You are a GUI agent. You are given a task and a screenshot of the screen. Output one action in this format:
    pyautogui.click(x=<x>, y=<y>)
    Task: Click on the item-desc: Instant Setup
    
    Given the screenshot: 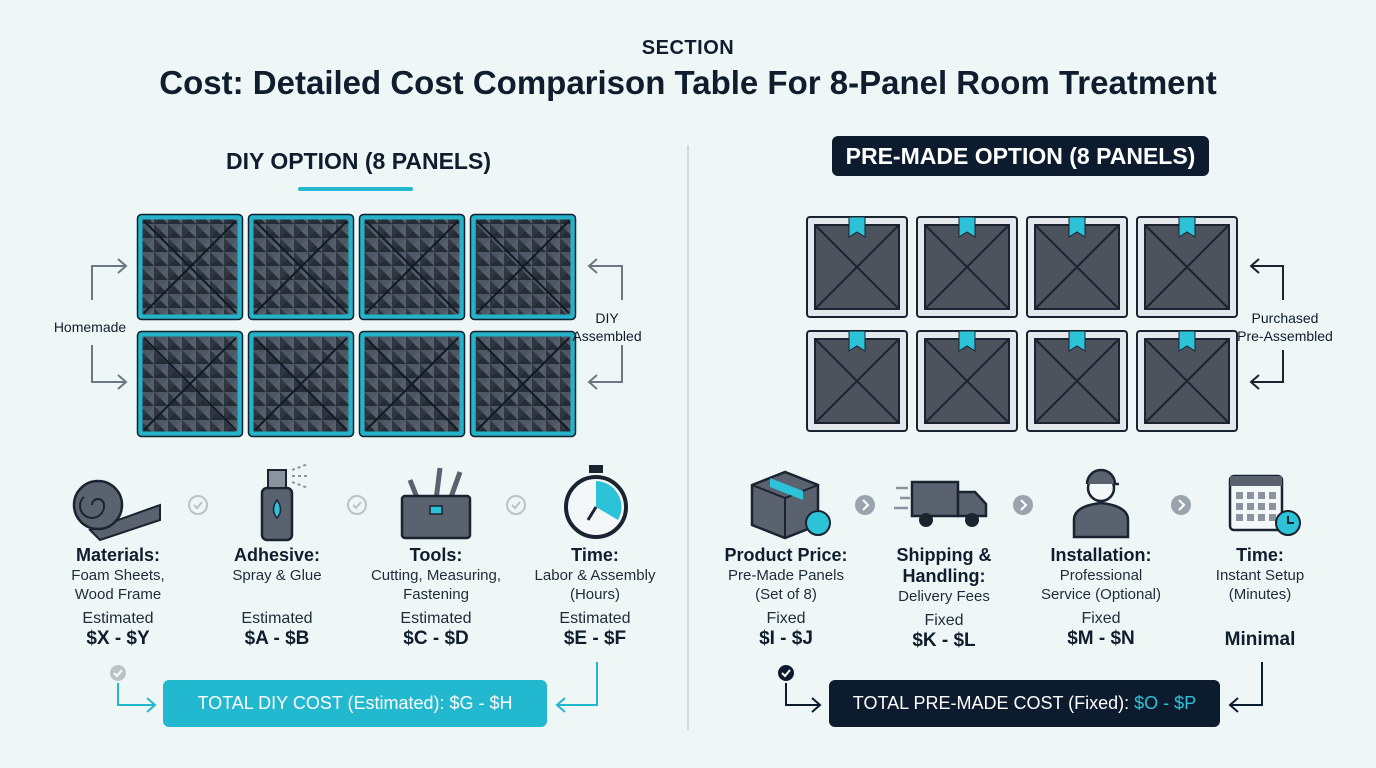 What is the action you would take?
    pyautogui.click(x=1260, y=575)
    